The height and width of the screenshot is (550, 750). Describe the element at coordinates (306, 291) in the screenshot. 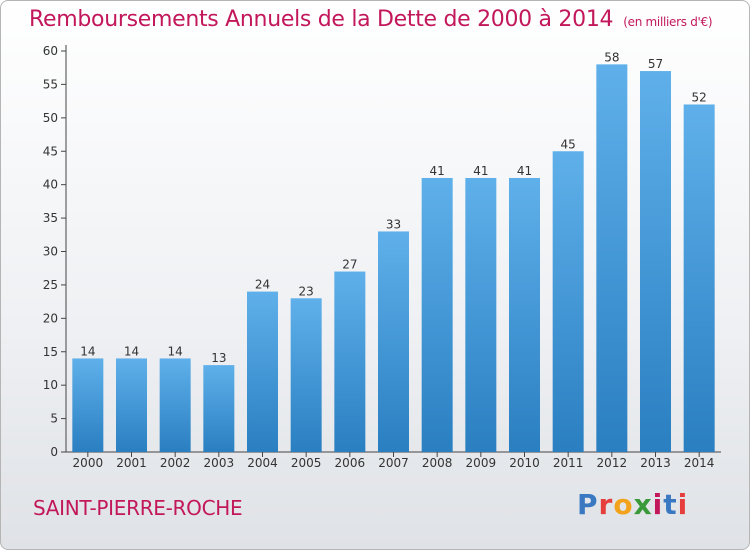

I see `value-label: 23` at that location.